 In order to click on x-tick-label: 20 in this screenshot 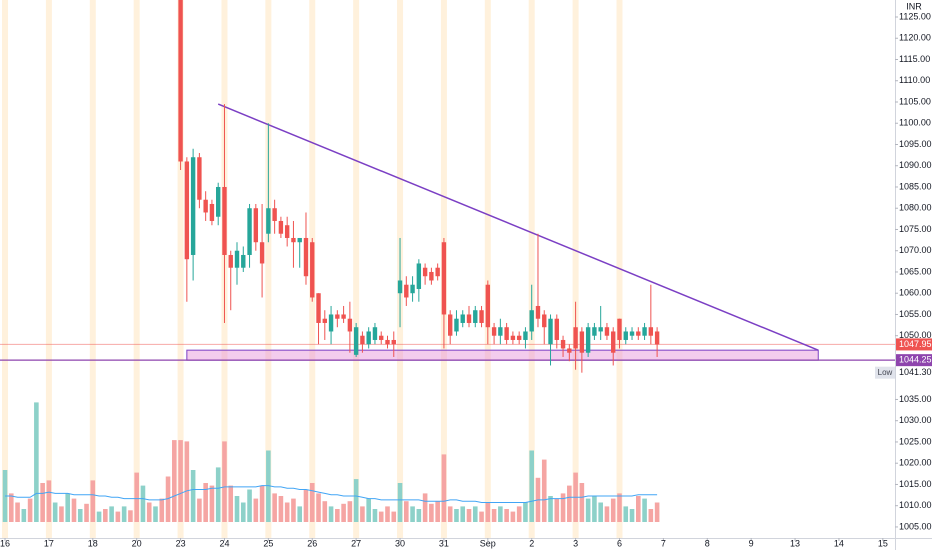, I will do `click(137, 543)`.